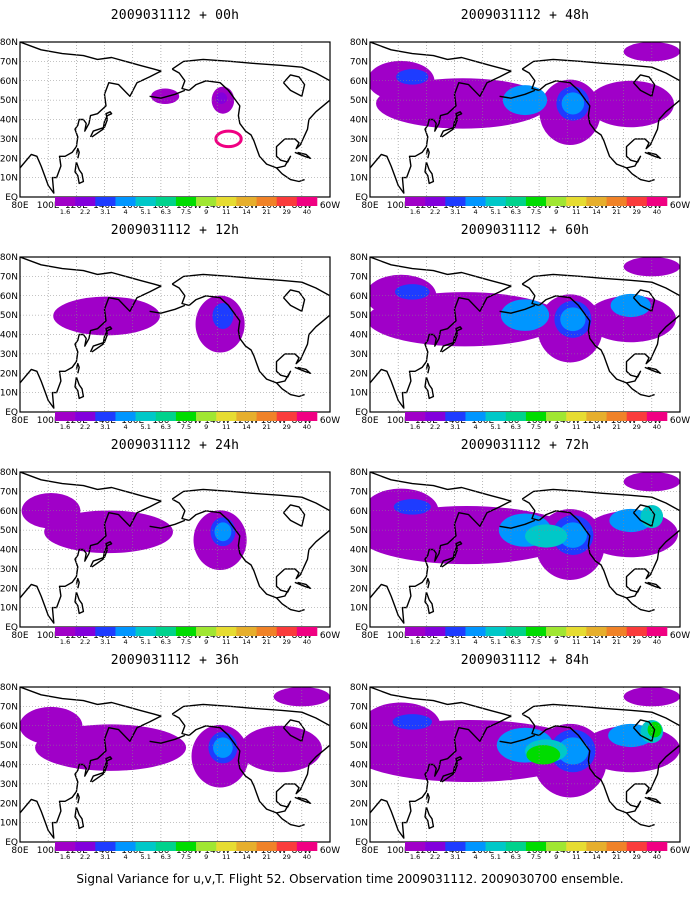  Describe the element at coordinates (186, 641) in the screenshot. I see `colorbar-label: 7.5` at that location.